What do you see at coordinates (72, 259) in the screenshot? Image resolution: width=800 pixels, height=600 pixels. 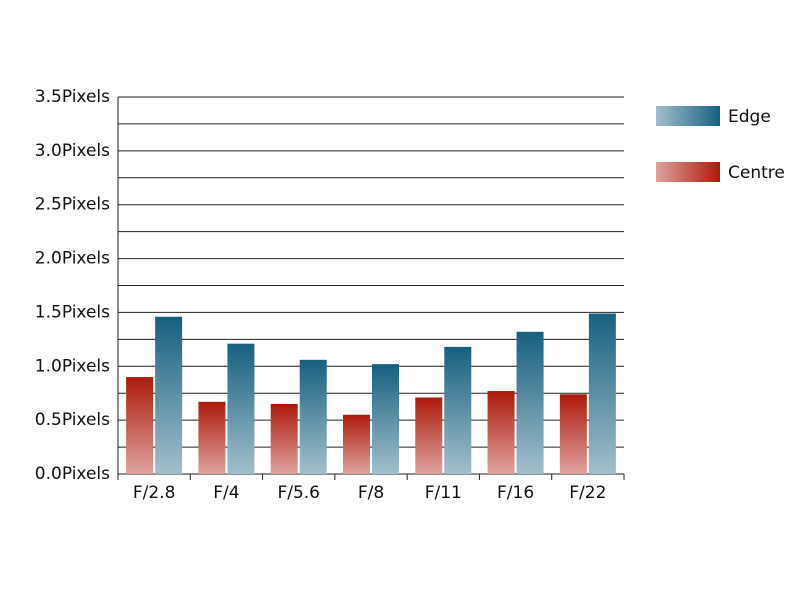 I see `y-tick-label: 2.0Pixels` at bounding box center [72, 259].